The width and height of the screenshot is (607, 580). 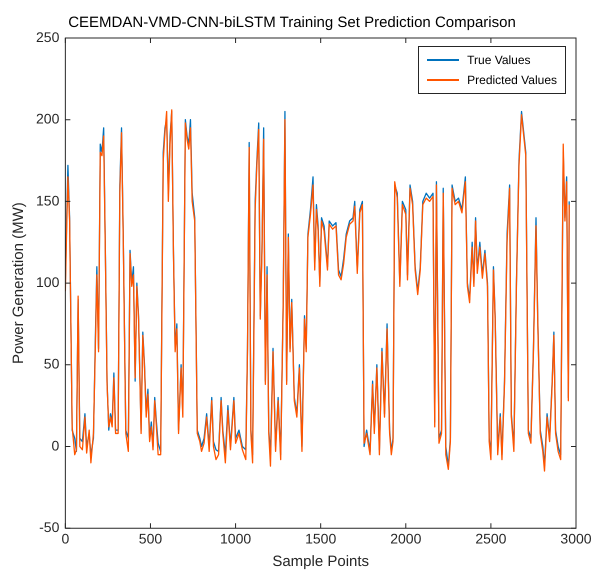 What do you see at coordinates (48, 200) in the screenshot?
I see `y-tick-label: 150` at bounding box center [48, 200].